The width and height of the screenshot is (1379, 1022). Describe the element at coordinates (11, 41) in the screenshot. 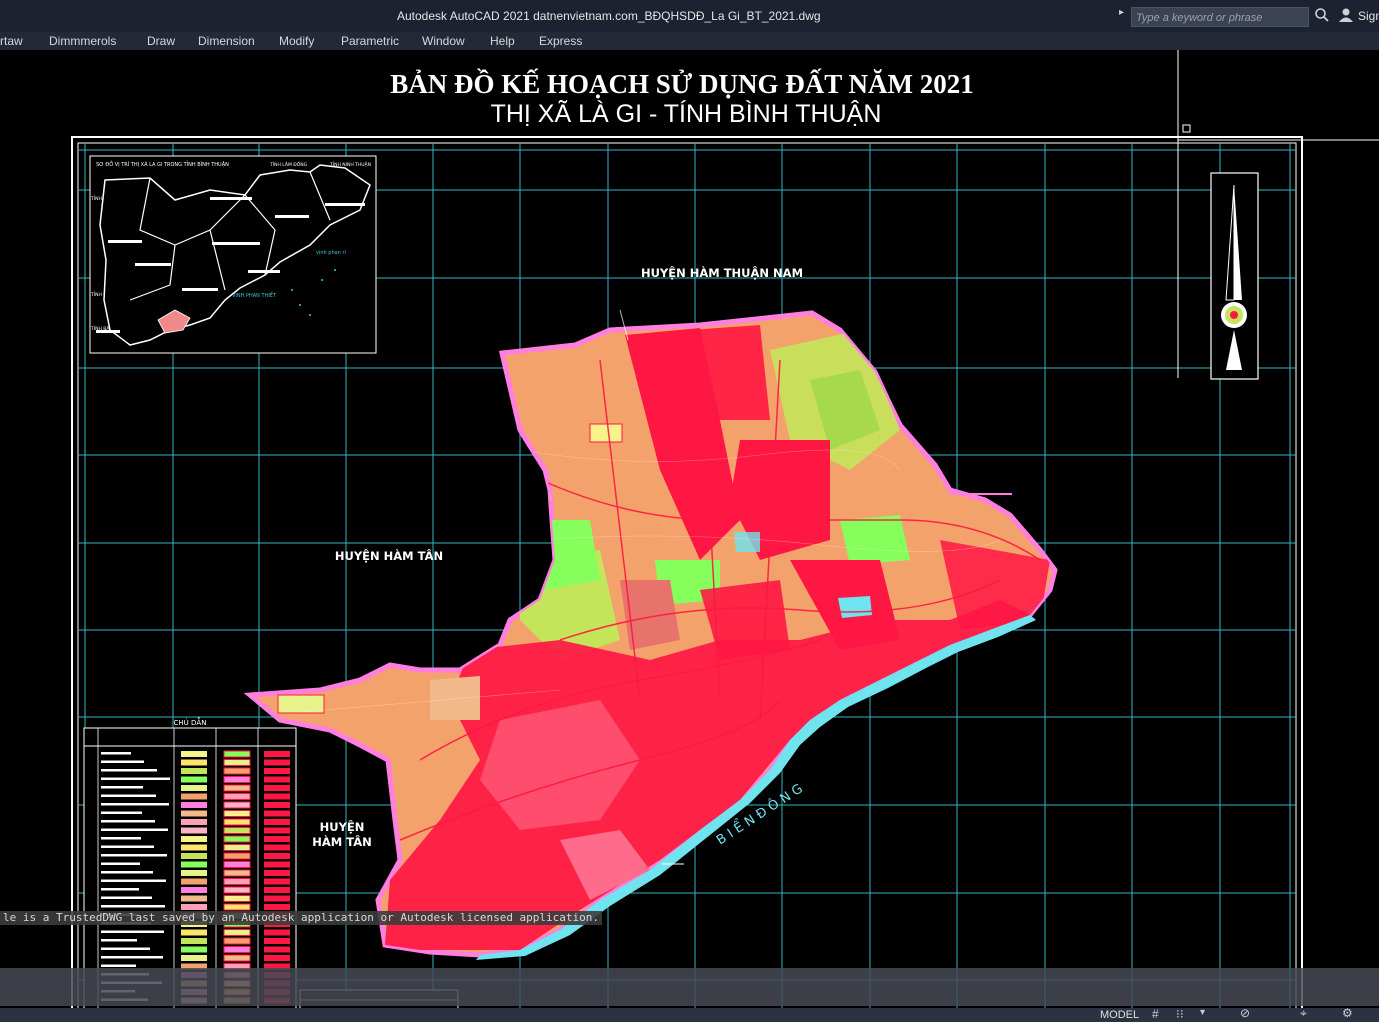

I see `menu-item-rtaw: rtaw` at that location.